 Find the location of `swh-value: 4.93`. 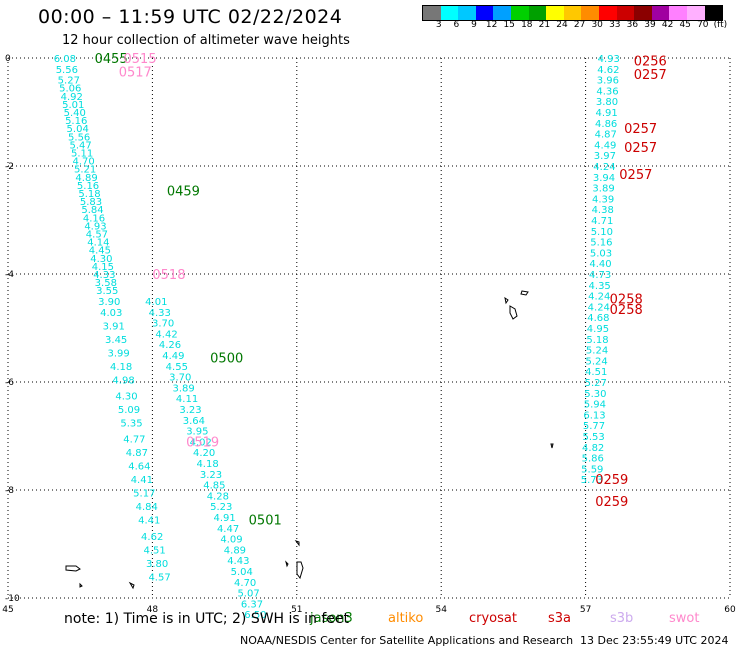

swh-value: 4.93 is located at coordinates (609, 59).